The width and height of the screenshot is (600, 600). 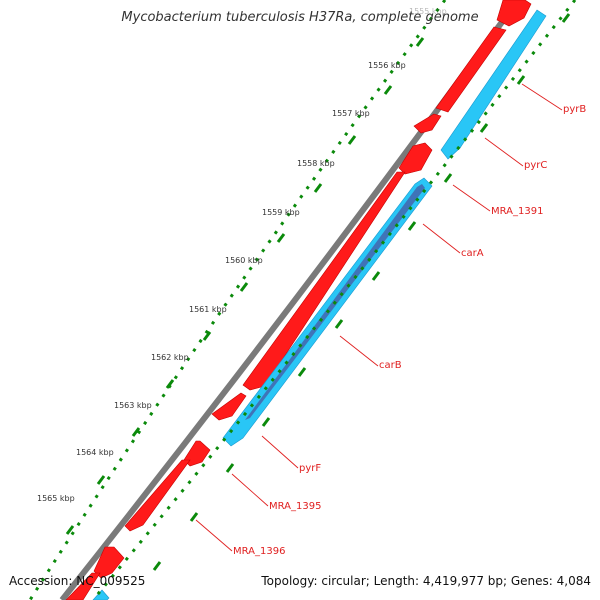 What do you see at coordinates (472, 253) in the screenshot?
I see `gene-label: carA` at bounding box center [472, 253].